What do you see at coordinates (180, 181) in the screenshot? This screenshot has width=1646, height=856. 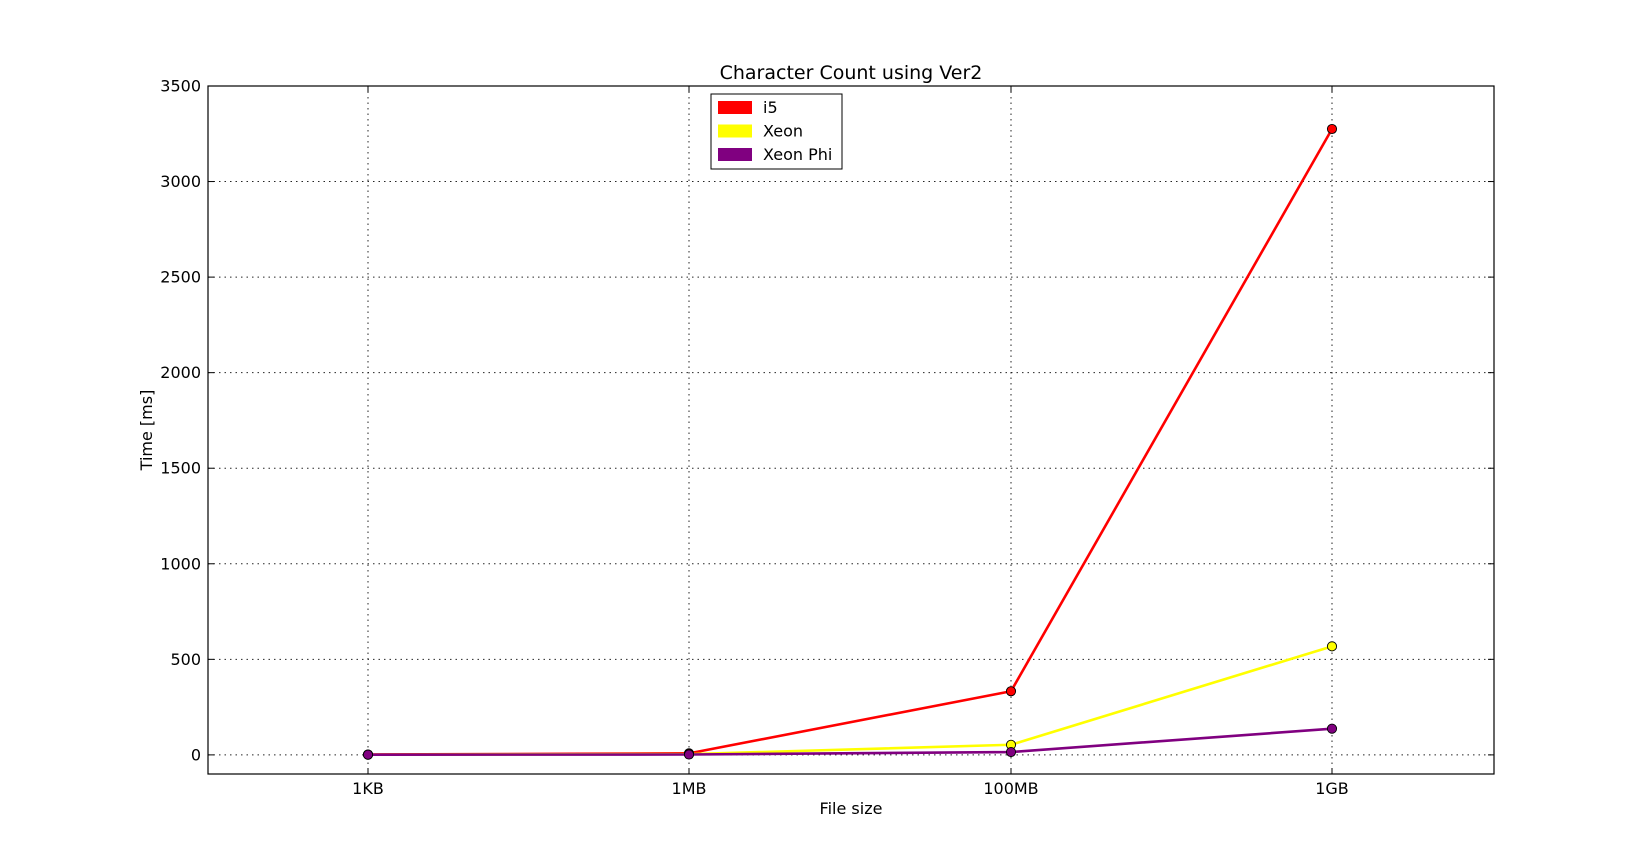 I see `y-tick-label: 3000` at bounding box center [180, 181].